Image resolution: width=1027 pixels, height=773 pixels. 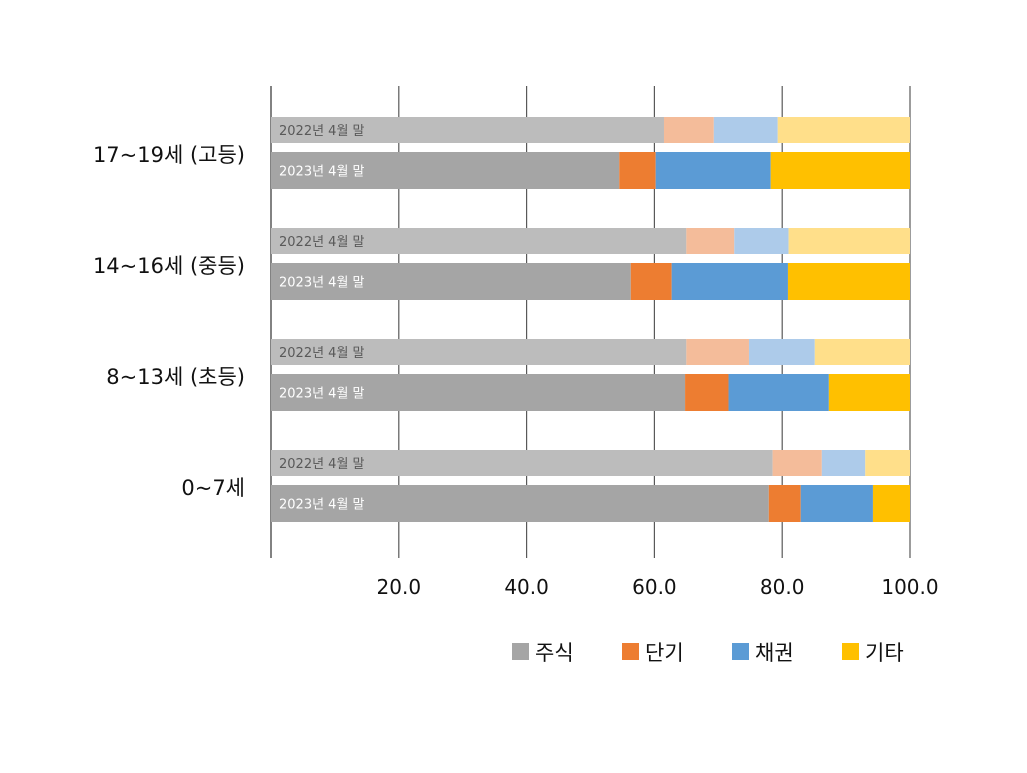 I want to click on legend-label: 주식, so click(x=554, y=653).